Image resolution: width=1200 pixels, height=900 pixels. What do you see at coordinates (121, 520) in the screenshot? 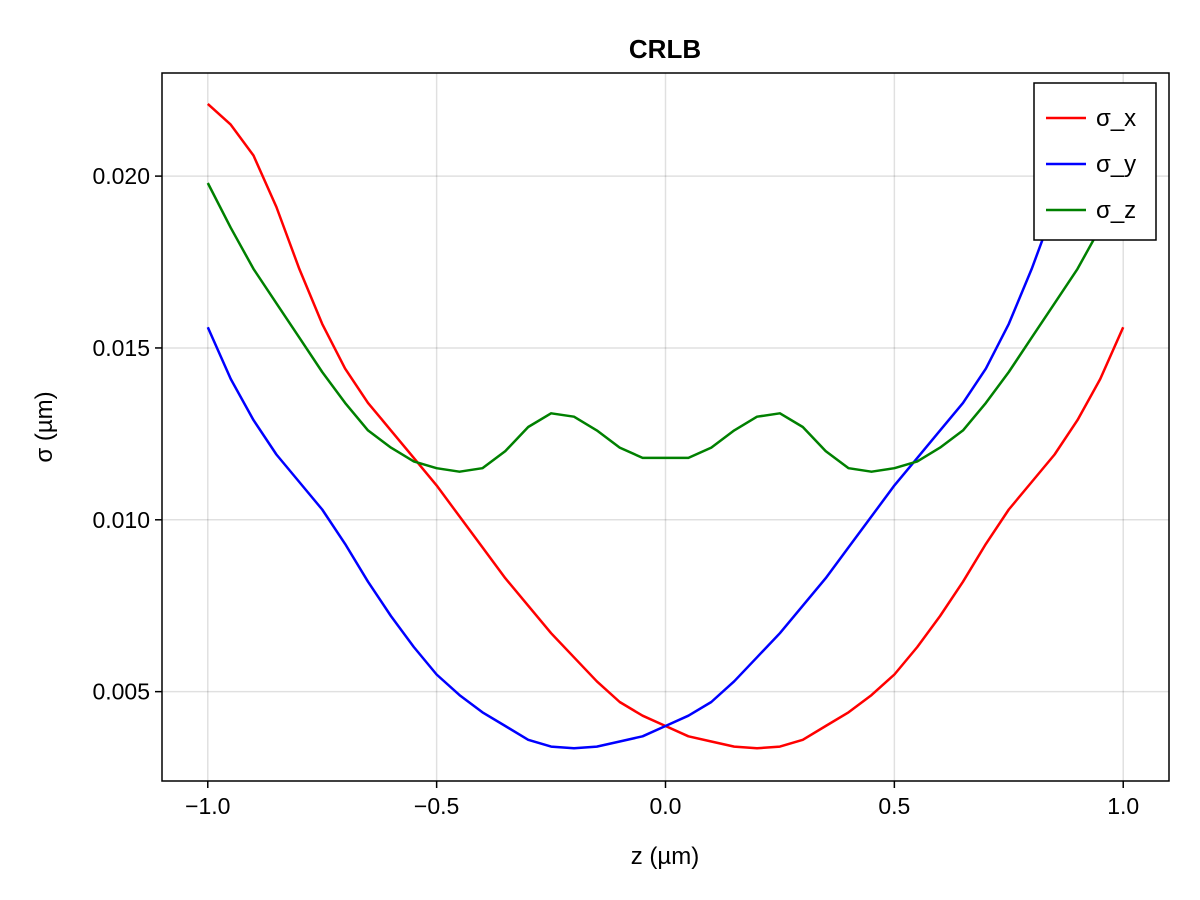
I see `y-tick-label: 0.010` at bounding box center [121, 520].